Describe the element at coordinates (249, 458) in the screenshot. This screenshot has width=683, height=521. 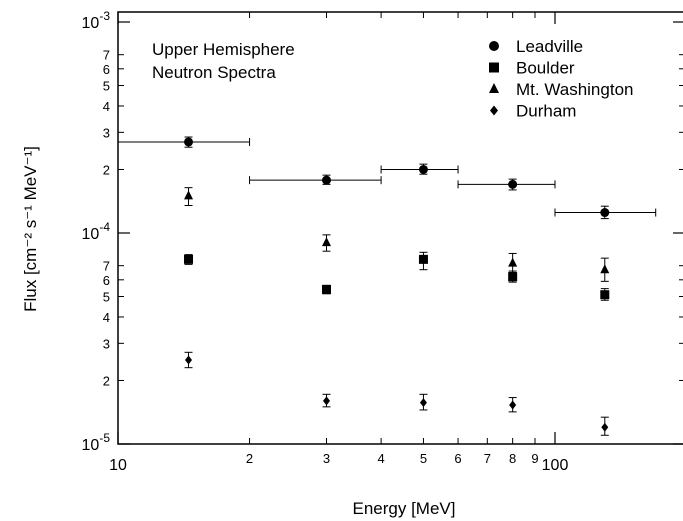
I see `x-tick-label: 2` at that location.